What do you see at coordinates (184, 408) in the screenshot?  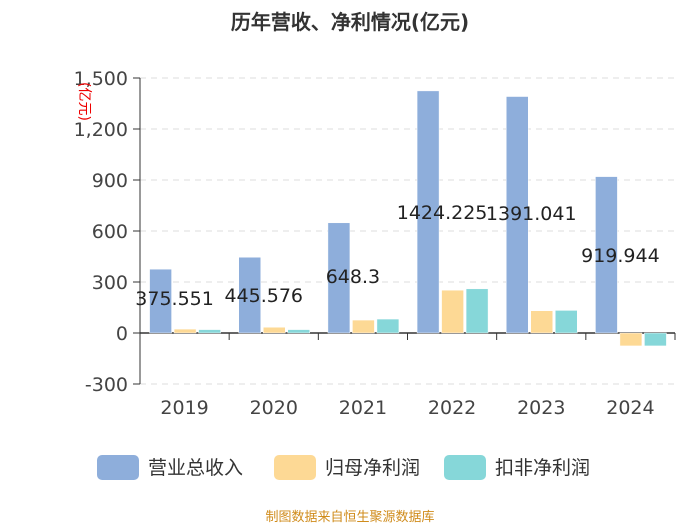 I see `x-tick-label: 2019` at bounding box center [184, 408].